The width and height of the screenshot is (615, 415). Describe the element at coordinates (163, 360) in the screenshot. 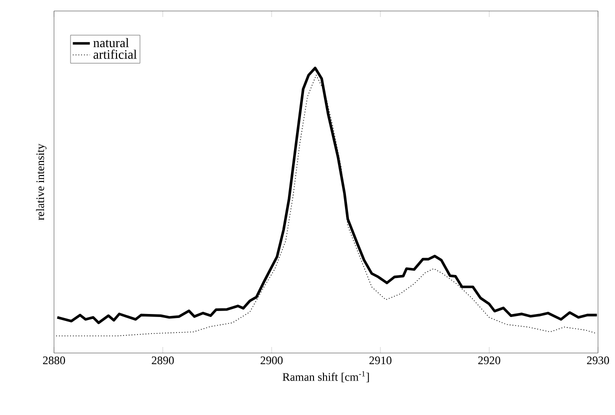

I see `x-tick-label: 2890` at that location.